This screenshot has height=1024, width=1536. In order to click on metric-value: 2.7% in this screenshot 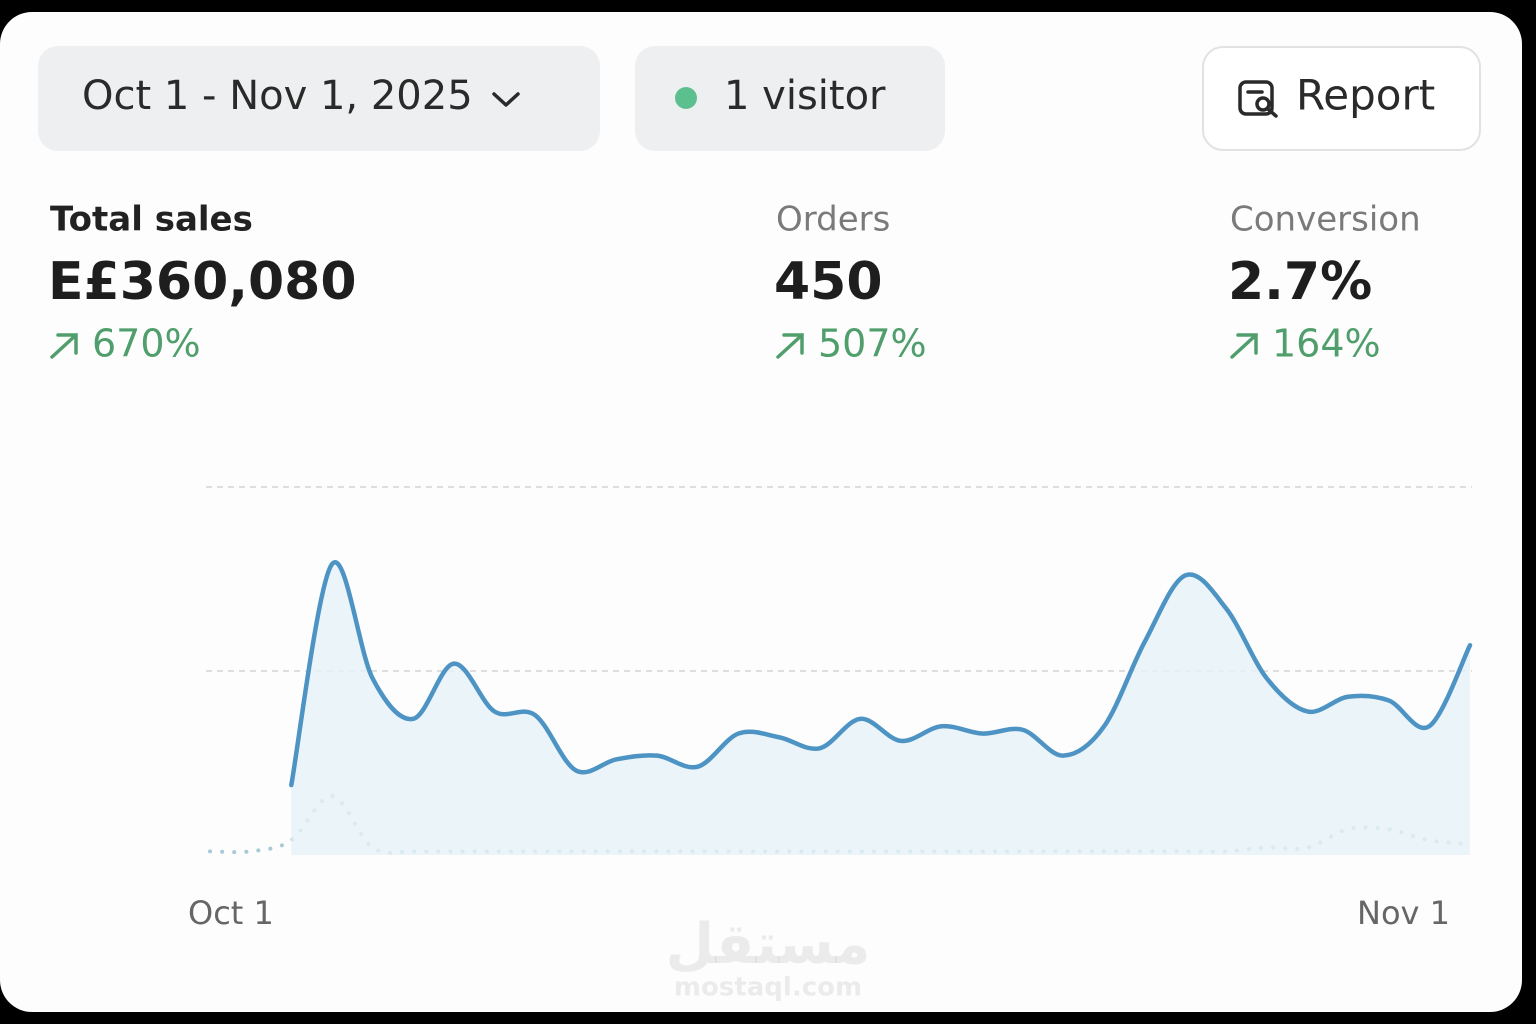, I will do `click(1300, 282)`.